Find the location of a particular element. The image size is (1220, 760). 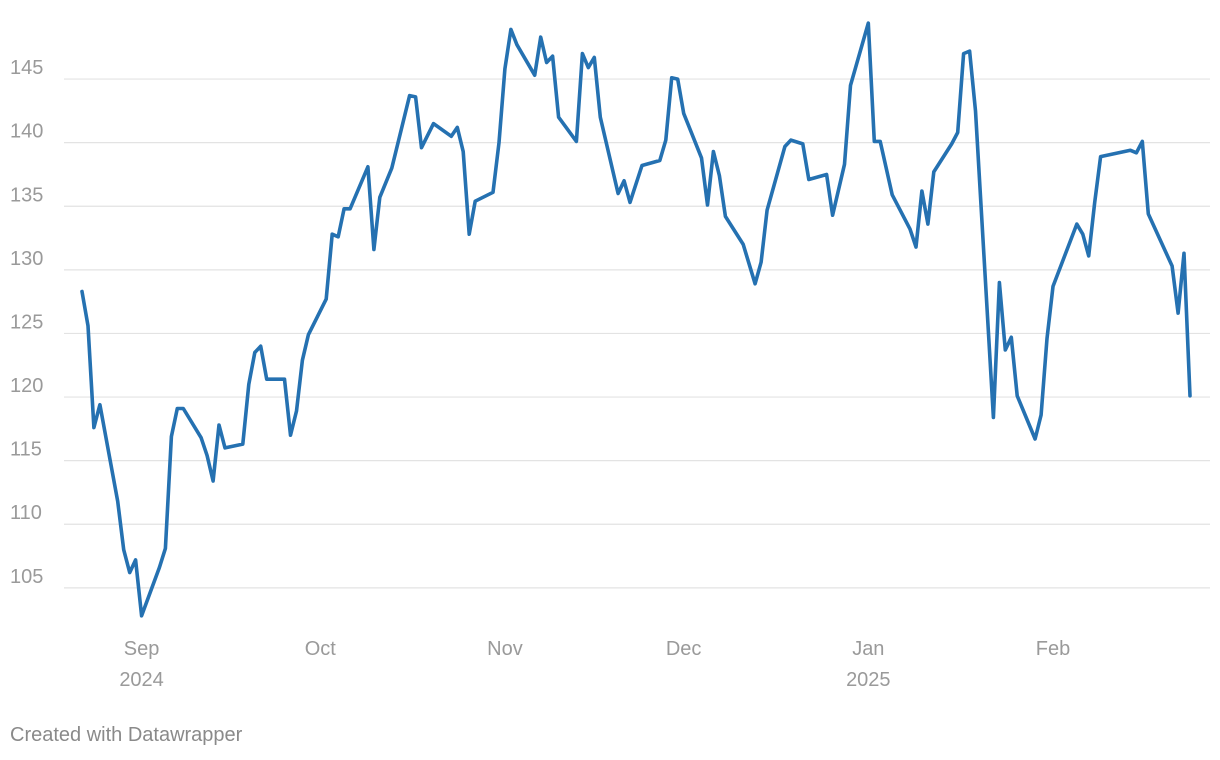

x-tick-year-label: 2024 is located at coordinates (141, 680).